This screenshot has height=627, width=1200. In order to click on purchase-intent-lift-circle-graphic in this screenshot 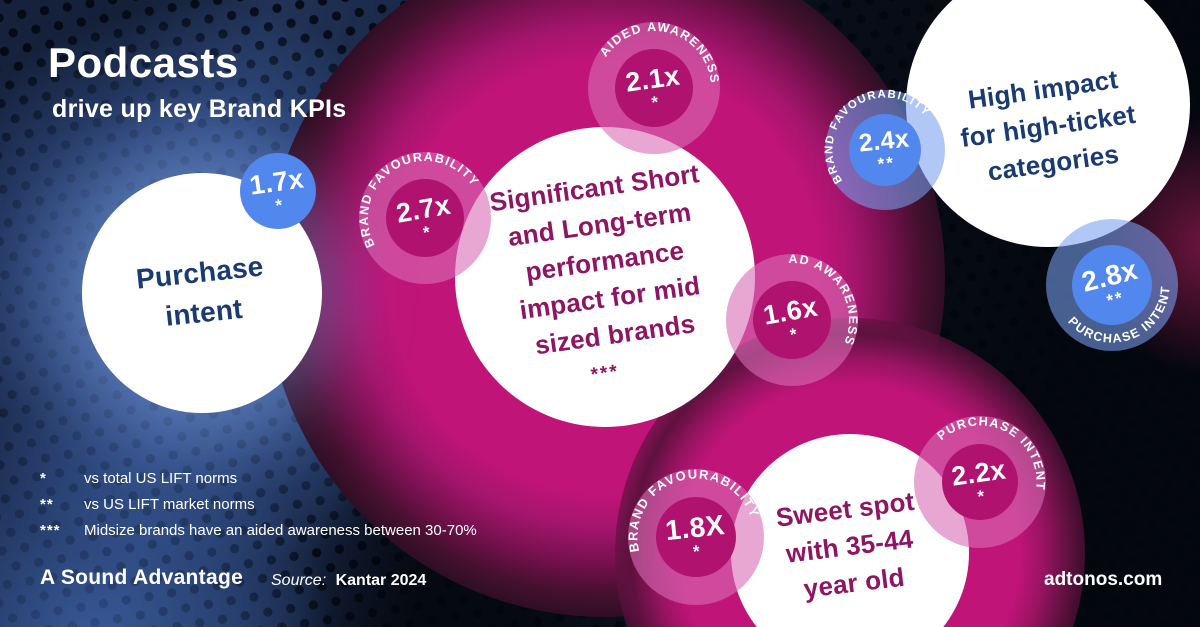, I will do `click(278, 191)`.